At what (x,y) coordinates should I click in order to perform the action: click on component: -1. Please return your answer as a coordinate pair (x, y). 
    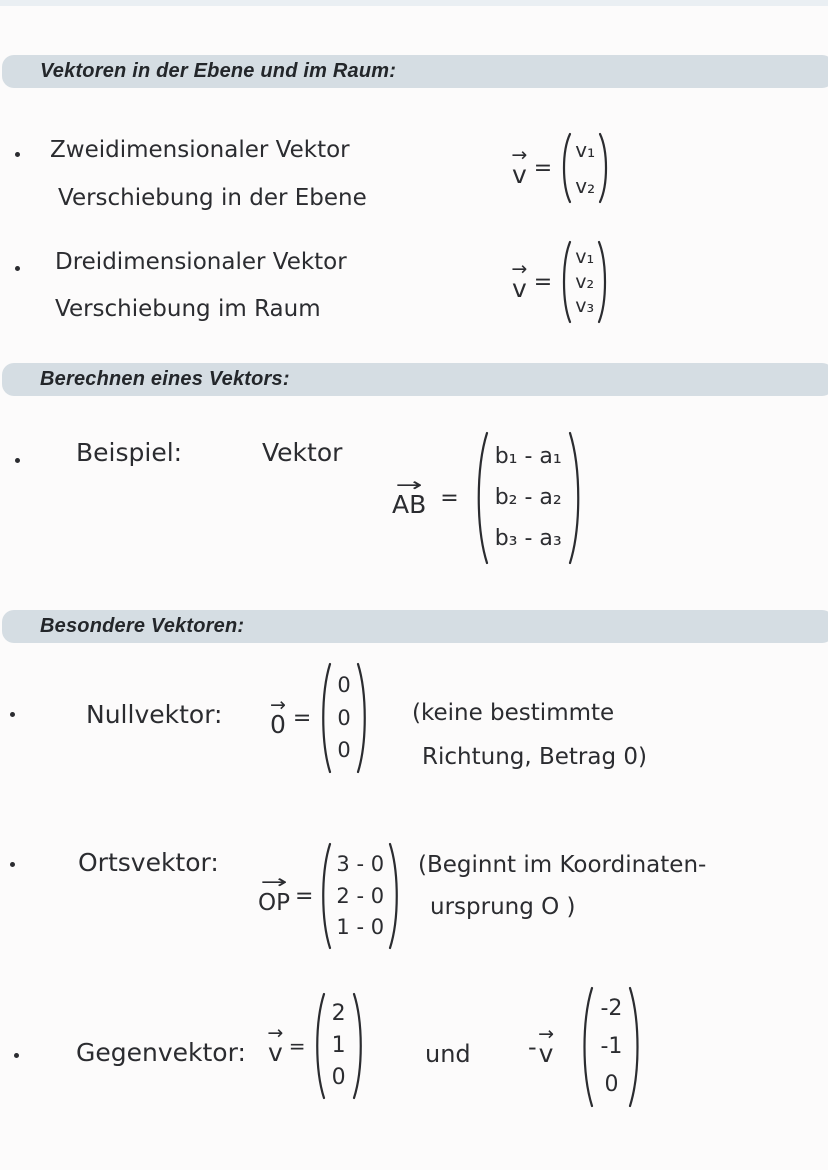
    Looking at the image, I should click on (611, 1046).